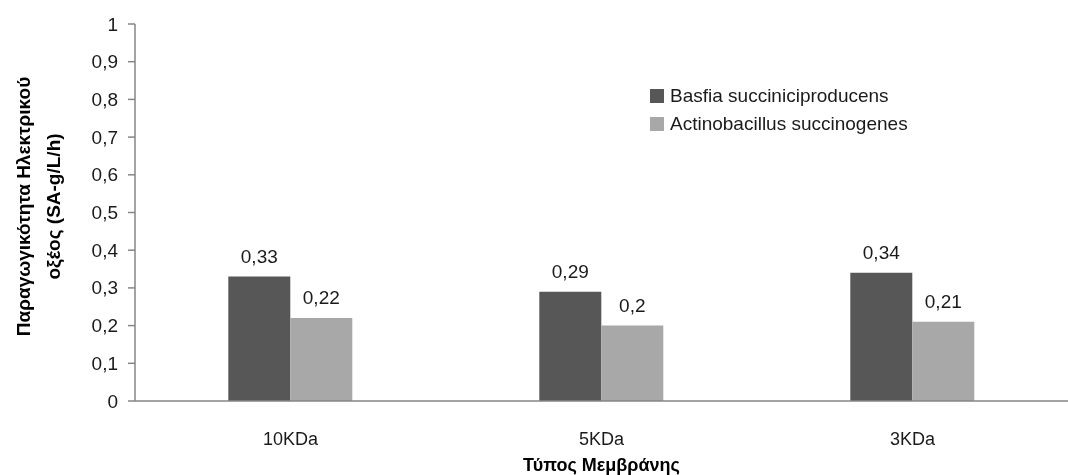 This screenshot has width=1068, height=475. What do you see at coordinates (601, 465) in the screenshot?
I see `x-axis-title: Τύπος Μεμβράνης` at bounding box center [601, 465].